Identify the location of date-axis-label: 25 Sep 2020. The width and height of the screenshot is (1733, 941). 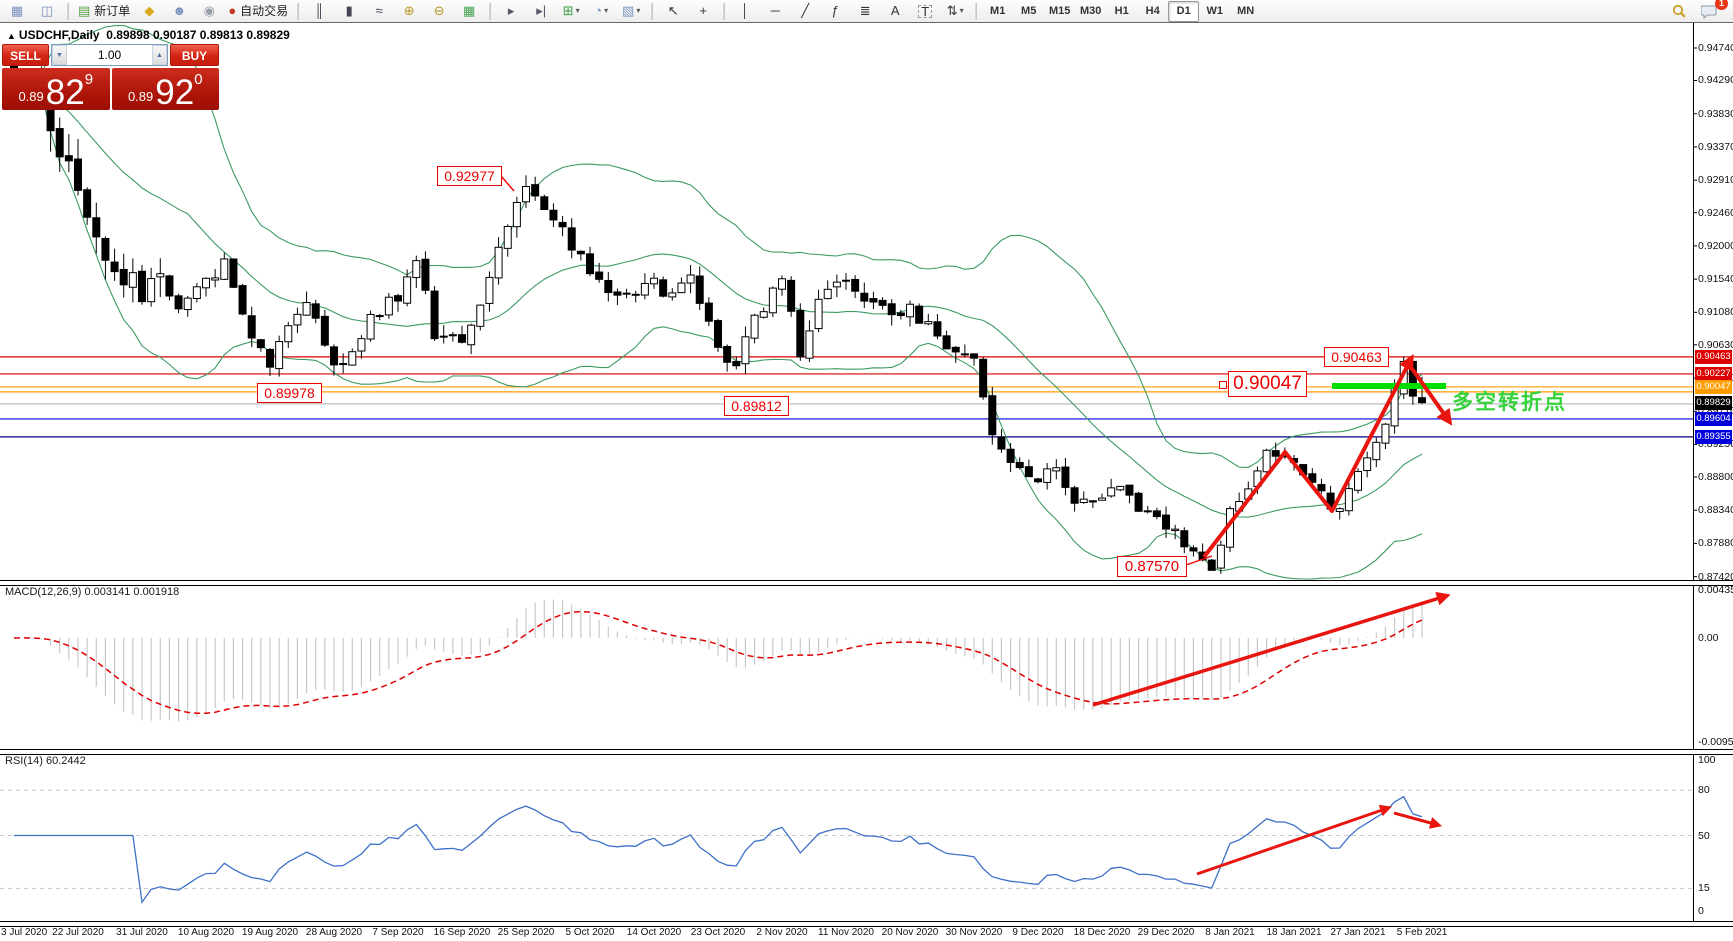
(526, 932).